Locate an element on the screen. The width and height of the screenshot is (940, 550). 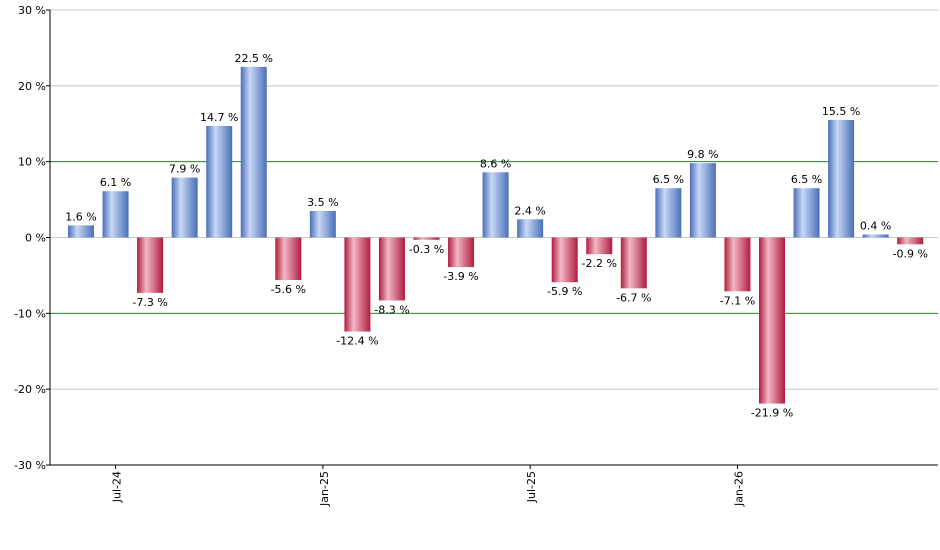
data-label: -21.9 % is located at coordinates (772, 413).